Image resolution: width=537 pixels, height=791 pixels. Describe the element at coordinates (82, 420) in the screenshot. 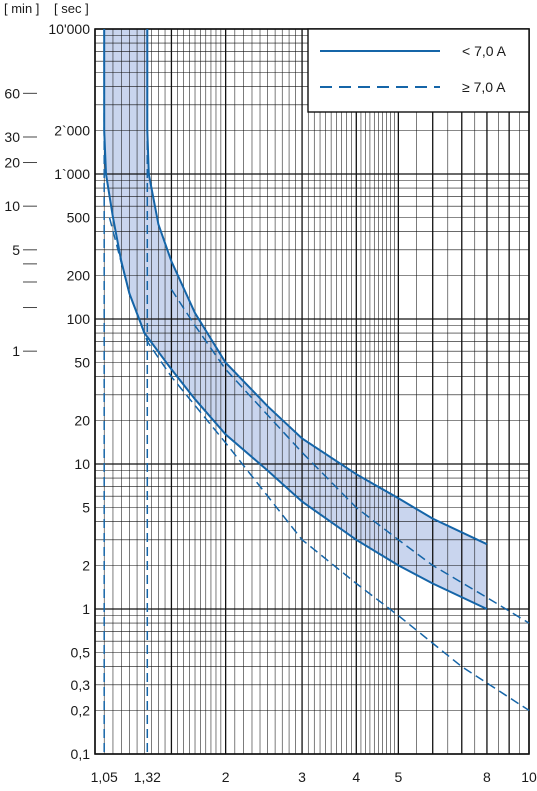

I see `y-tick-label: 20` at that location.